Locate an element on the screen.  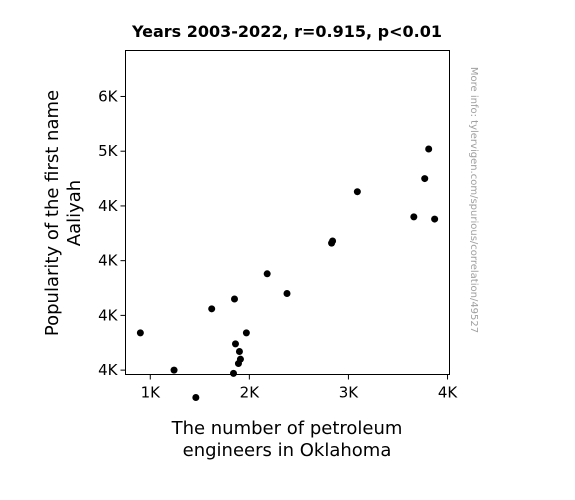
x-tick-label: 3K is located at coordinates (349, 393).